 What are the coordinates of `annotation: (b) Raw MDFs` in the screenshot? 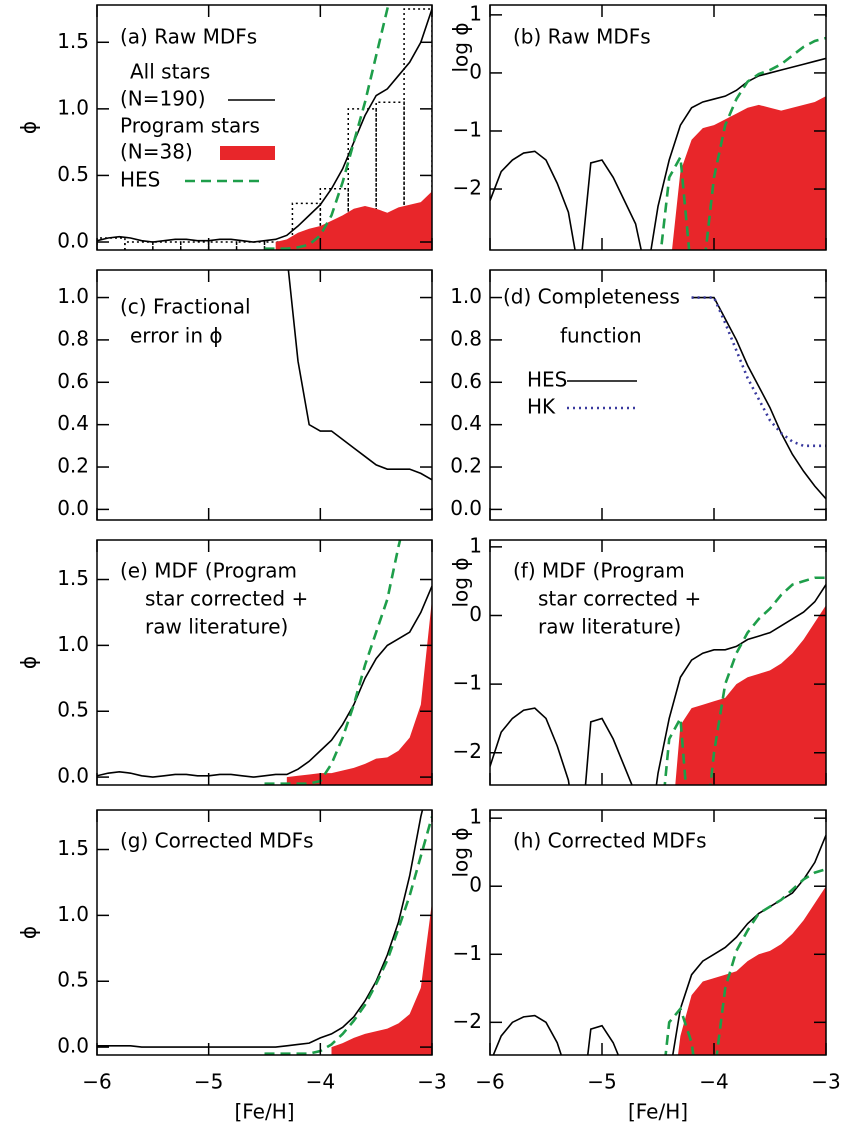 It's located at (582, 37).